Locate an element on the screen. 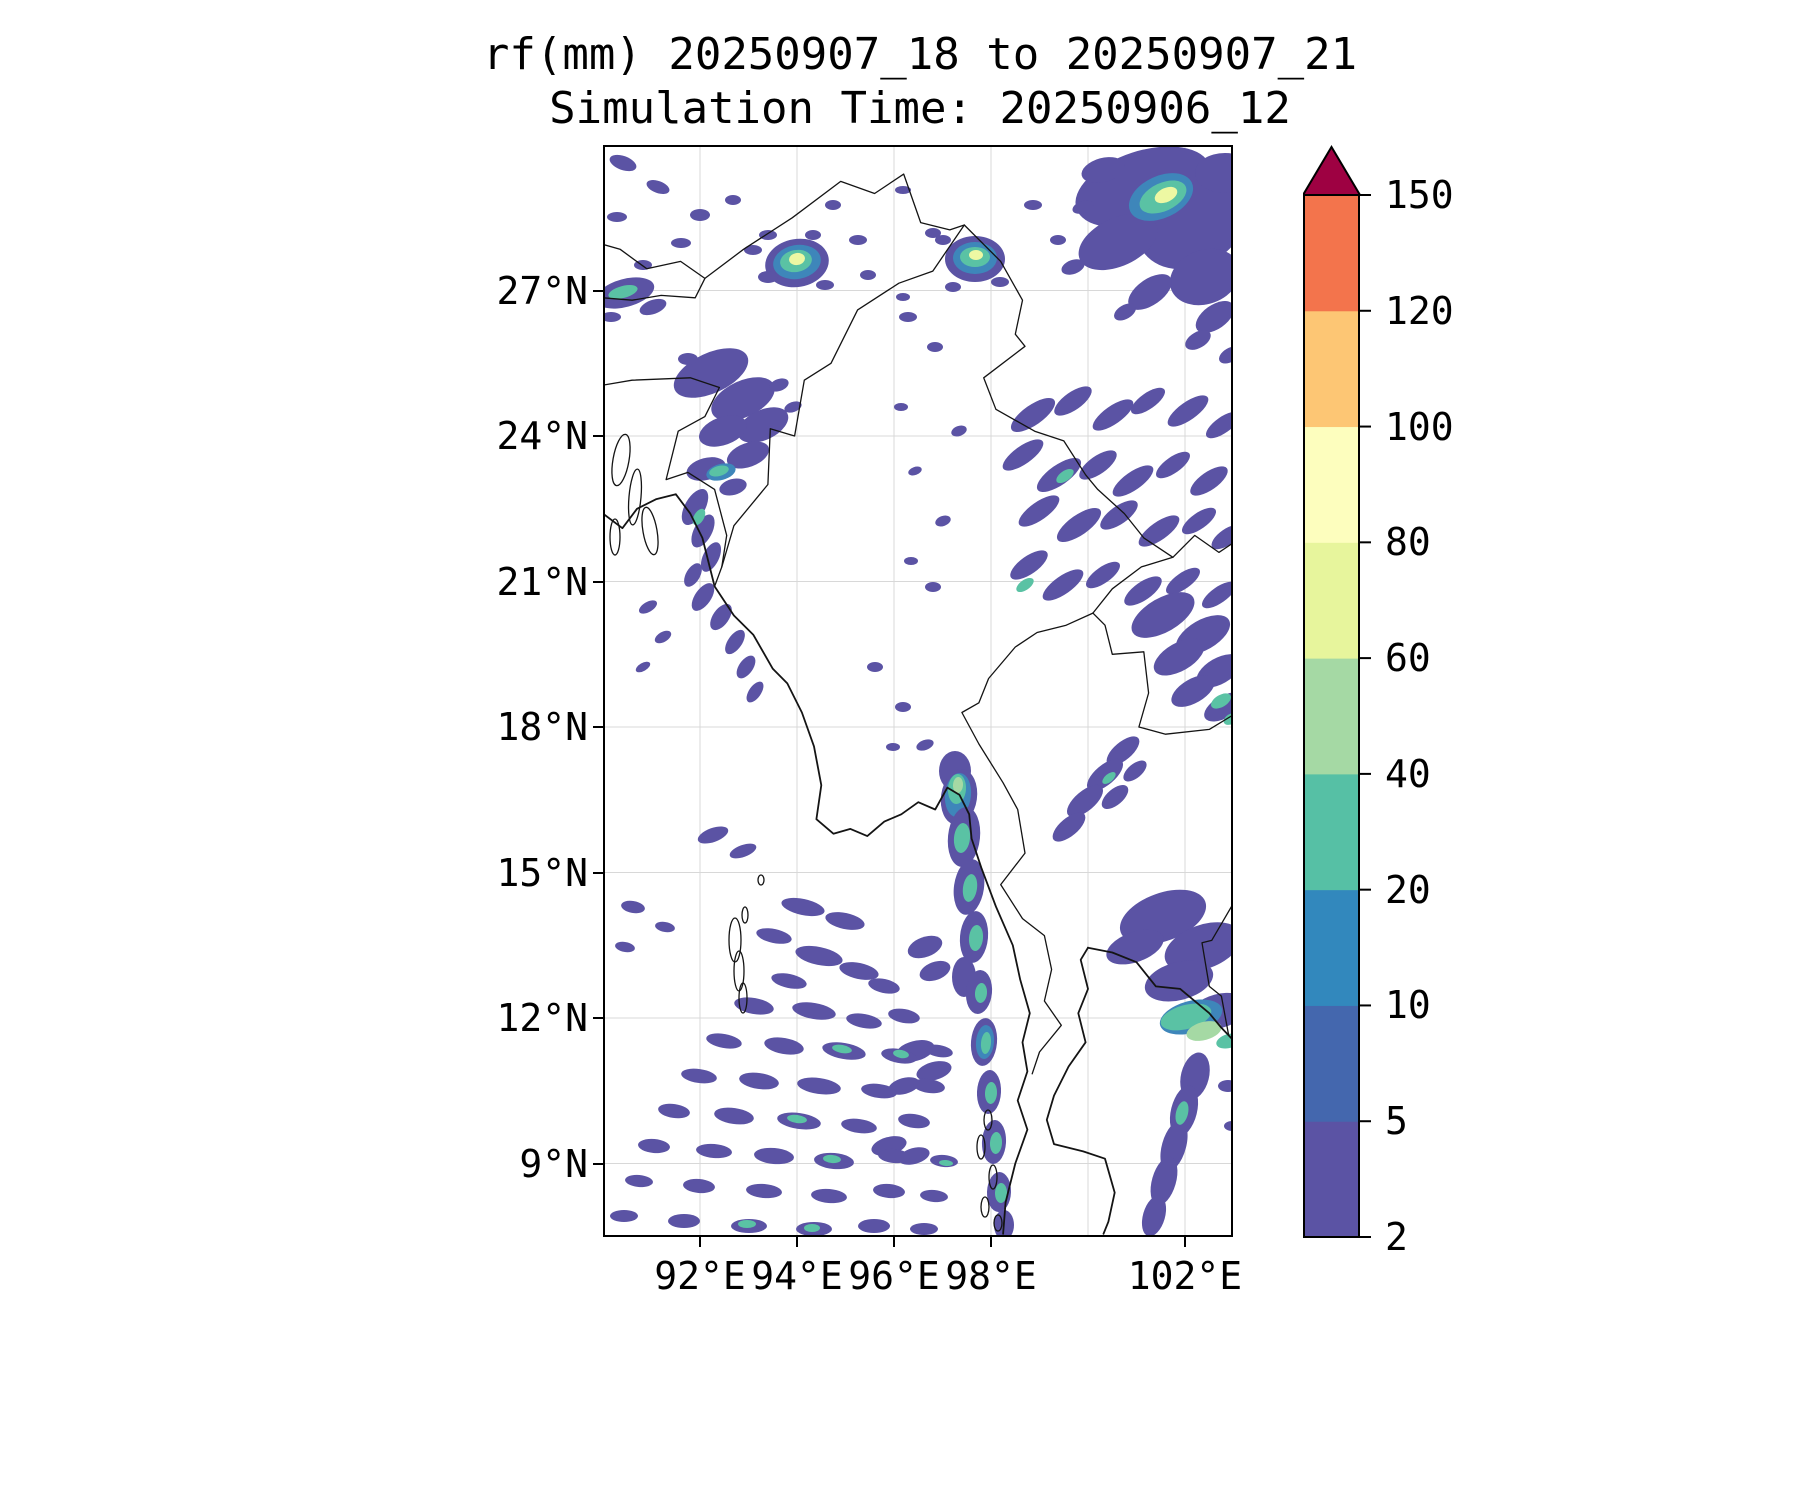 Image resolution: width=1800 pixels, height=1500 pixels. y-tick-label: 12°N is located at coordinates (542, 1018).